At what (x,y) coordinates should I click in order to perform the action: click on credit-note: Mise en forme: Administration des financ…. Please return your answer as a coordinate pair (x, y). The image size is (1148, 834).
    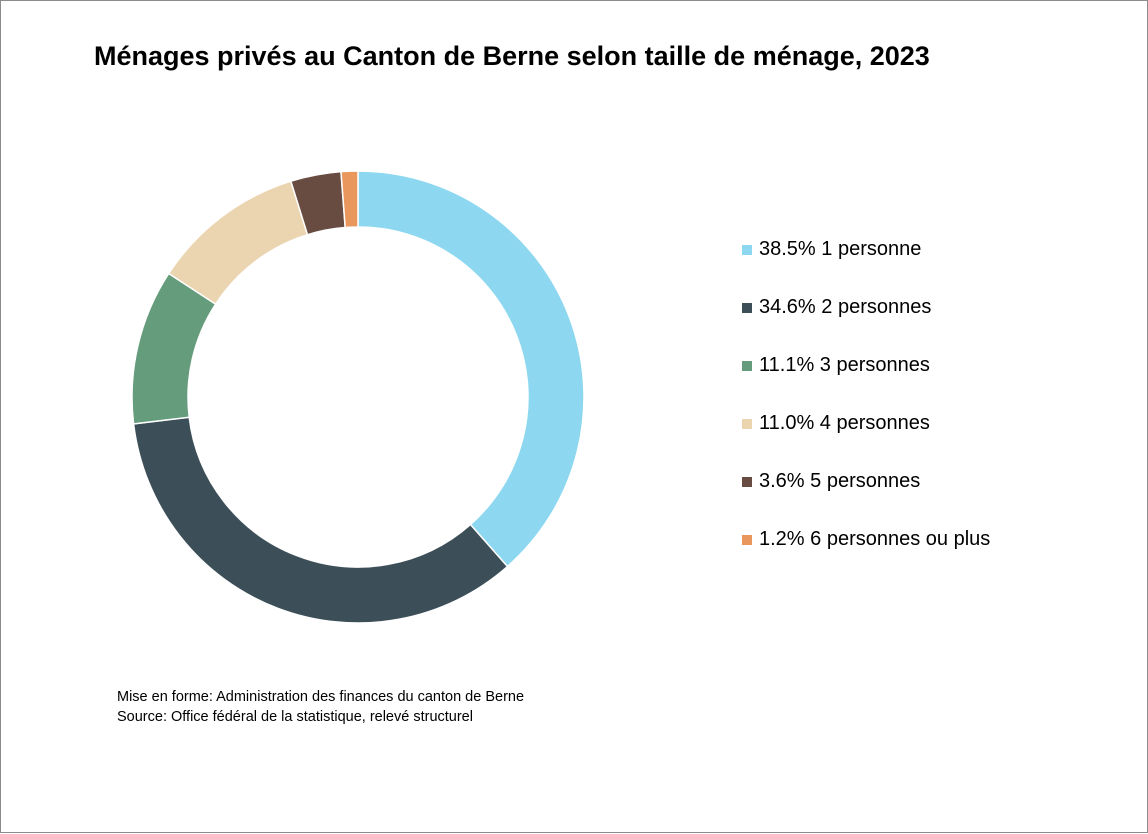
    Looking at the image, I should click on (321, 697).